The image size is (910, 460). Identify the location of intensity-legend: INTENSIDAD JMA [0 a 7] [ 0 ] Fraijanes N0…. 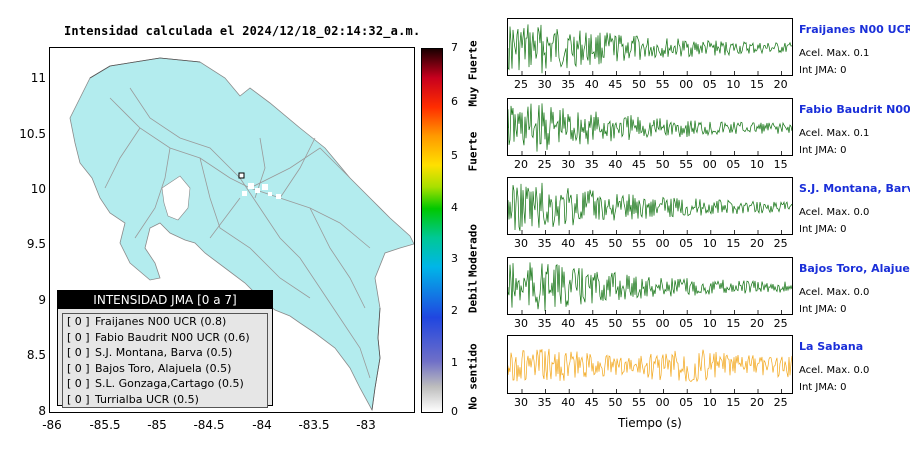
(165, 349).